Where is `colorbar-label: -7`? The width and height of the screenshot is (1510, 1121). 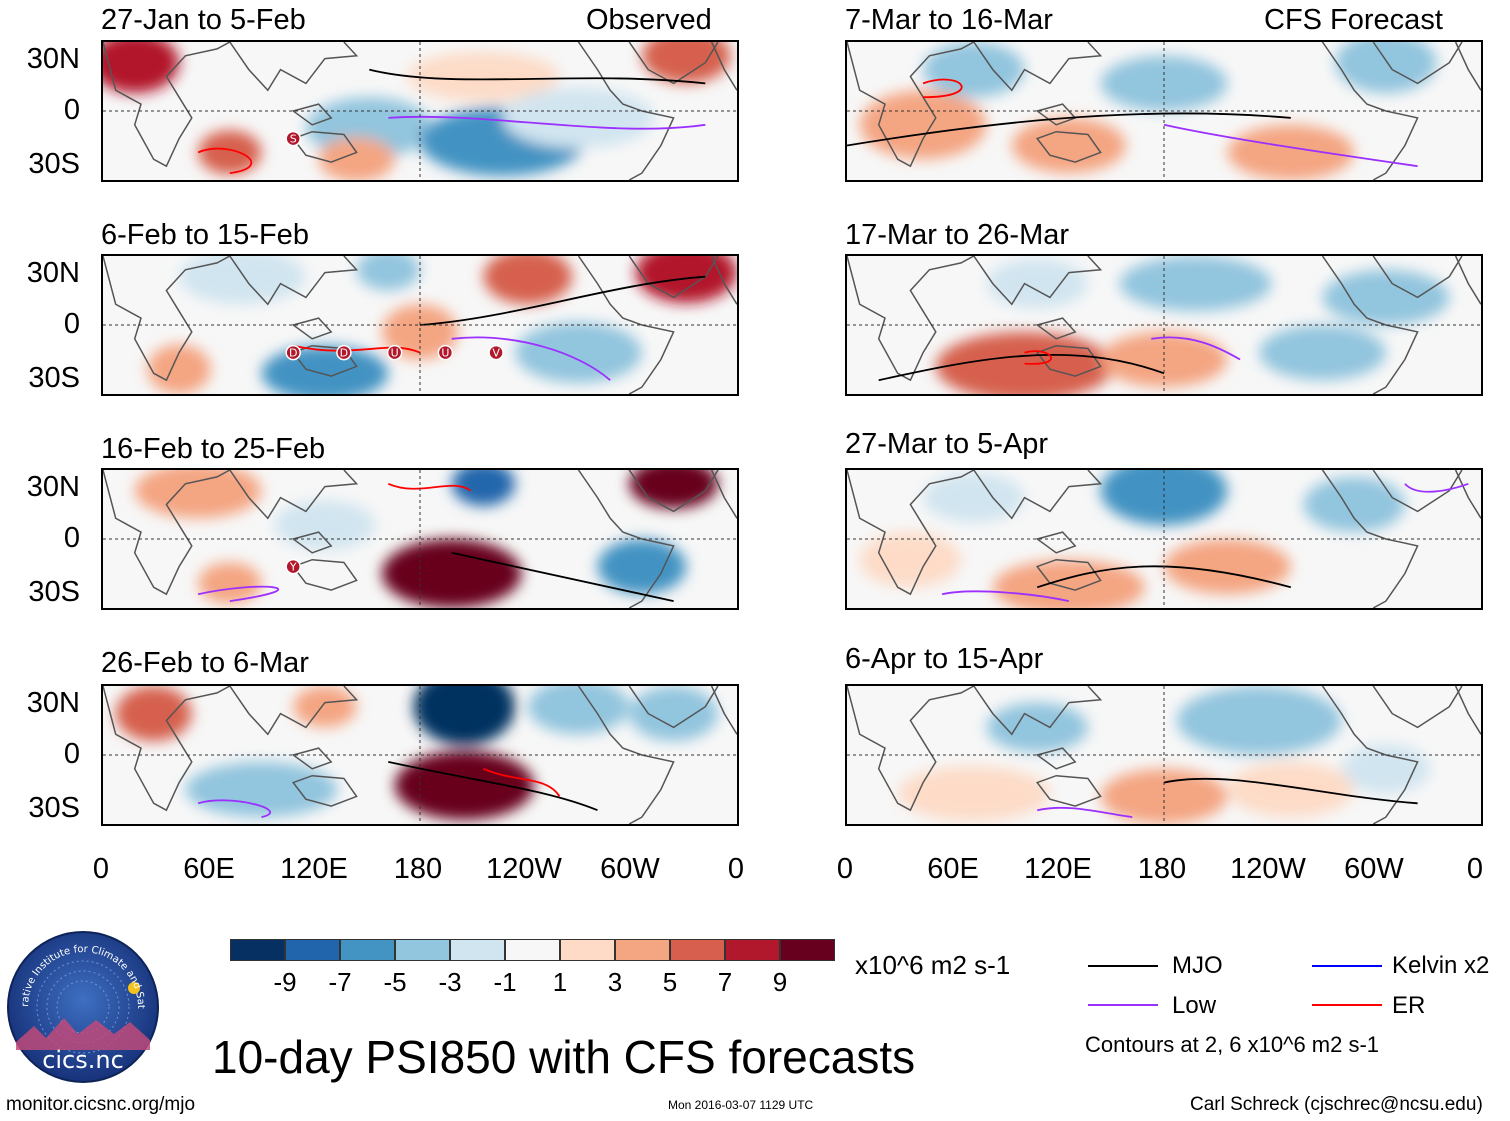
colorbar-label: -7 is located at coordinates (340, 982).